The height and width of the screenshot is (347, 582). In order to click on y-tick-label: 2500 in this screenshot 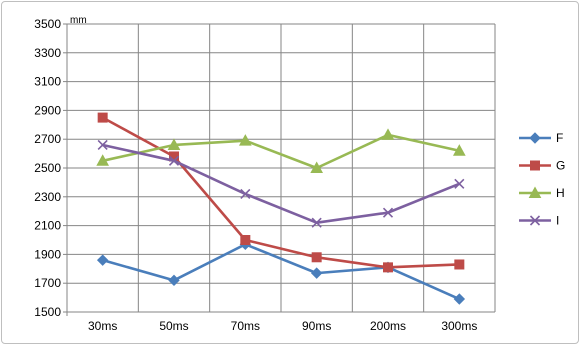, I will do `click(47, 168)`.